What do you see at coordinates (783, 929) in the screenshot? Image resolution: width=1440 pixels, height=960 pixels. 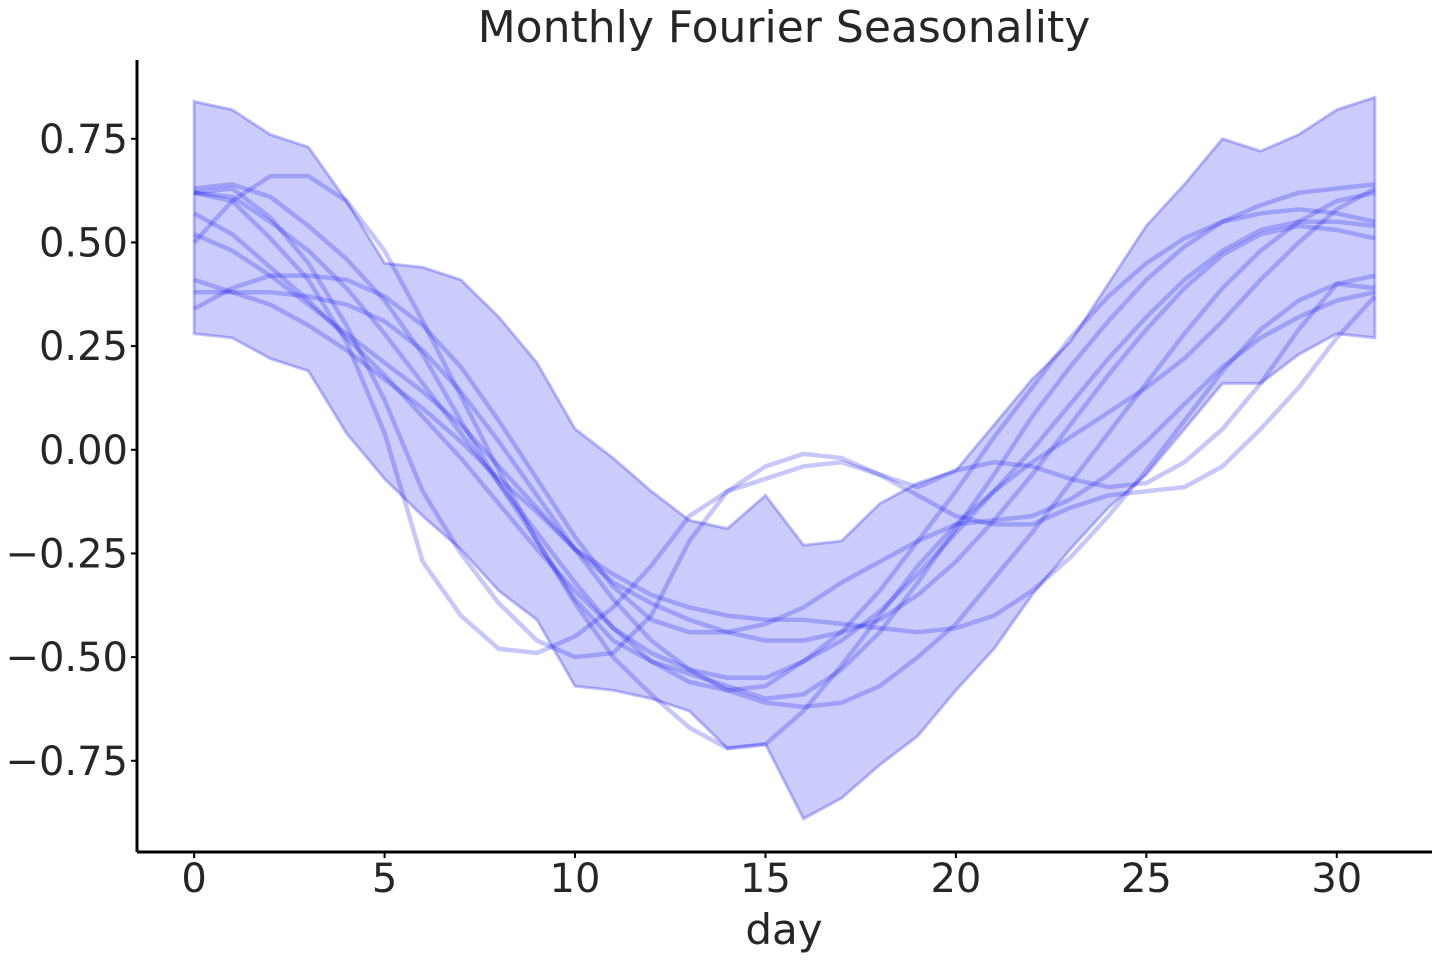 I see `x-axis-label: day` at bounding box center [783, 929].